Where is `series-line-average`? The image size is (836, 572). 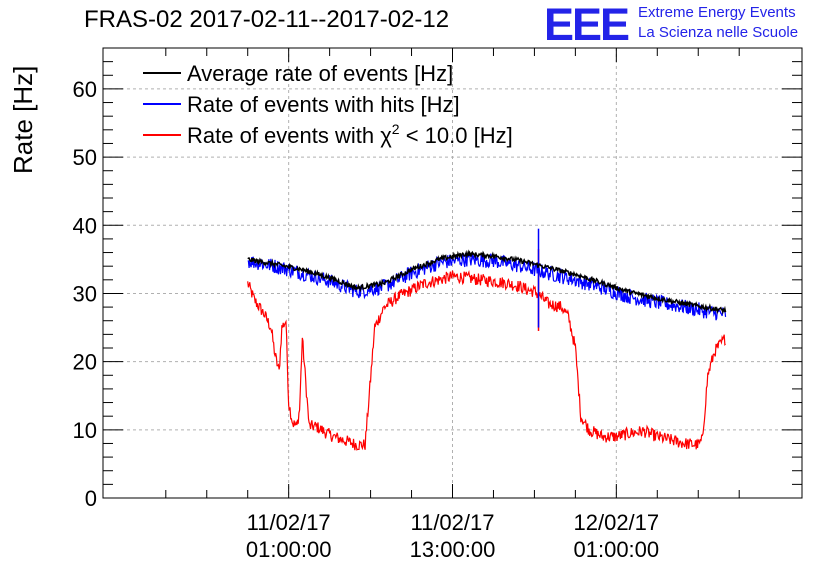
series-line-average is located at coordinates (487, 282).